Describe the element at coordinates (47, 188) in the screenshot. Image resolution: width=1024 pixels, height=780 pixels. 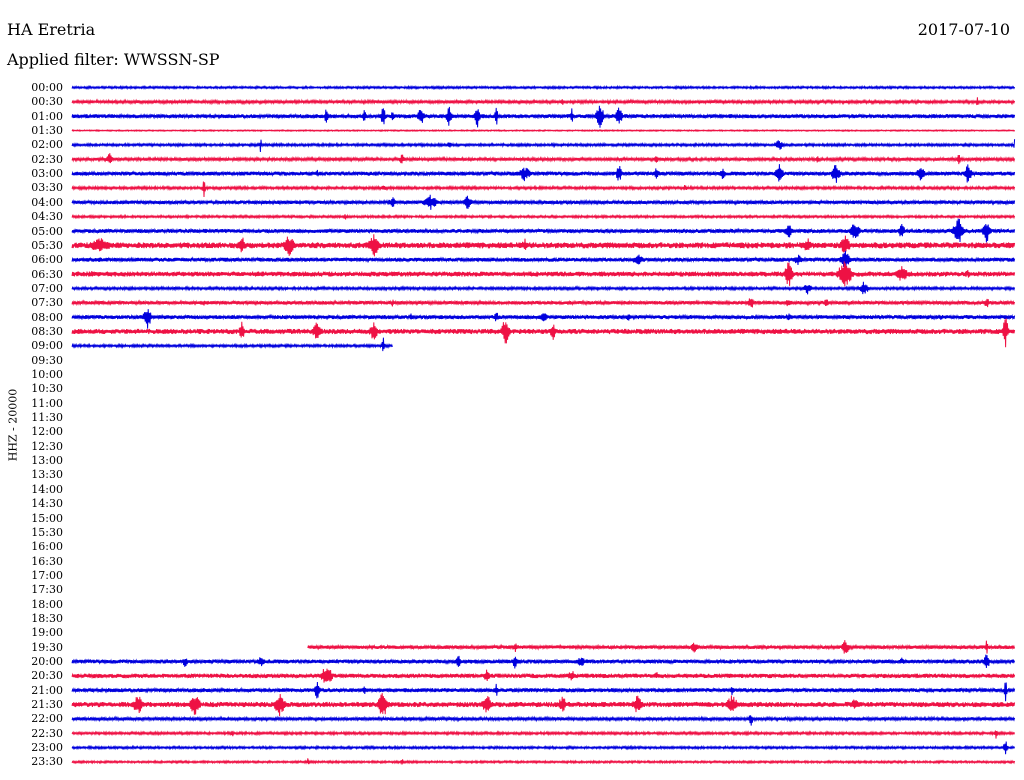
I see `time-label: 03:30` at that location.